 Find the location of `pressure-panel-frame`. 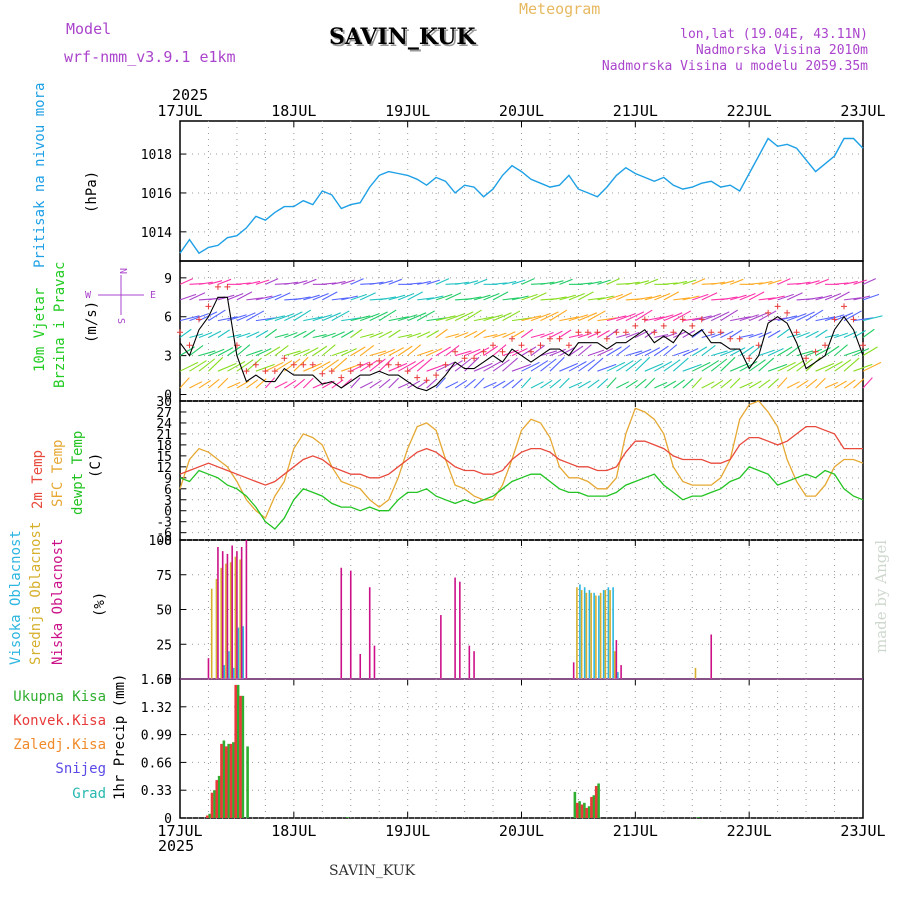

pressure-panel-frame is located at coordinates (521, 191).